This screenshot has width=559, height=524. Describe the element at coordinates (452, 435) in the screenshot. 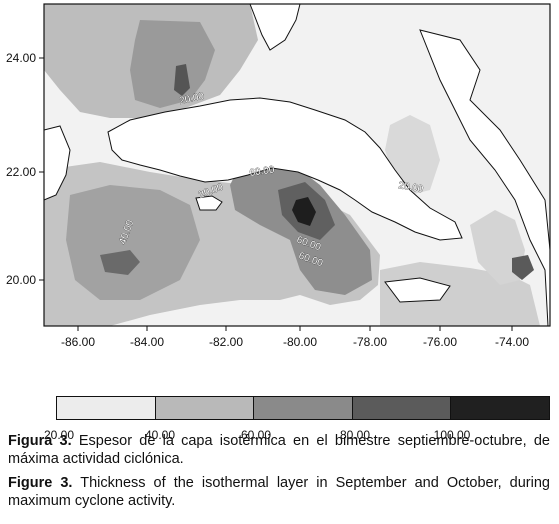

I see `legend-tick-label: 100.00` at that location.